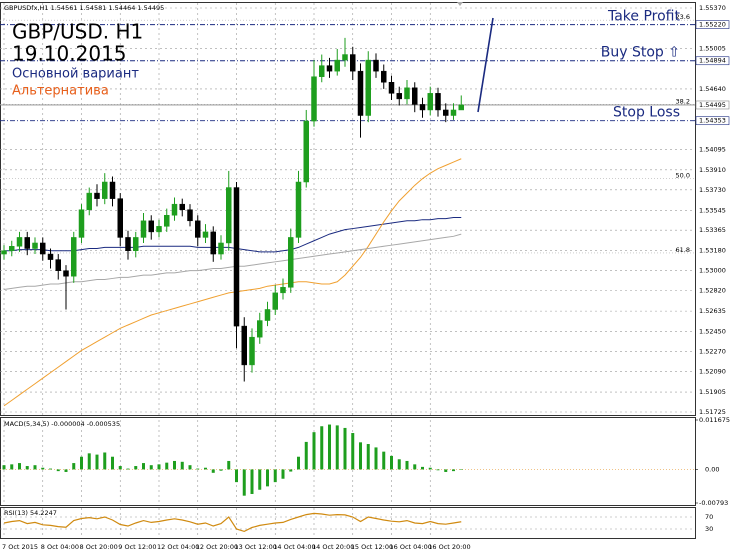  I want to click on price-tag-label: 1.55220, so click(712, 25).